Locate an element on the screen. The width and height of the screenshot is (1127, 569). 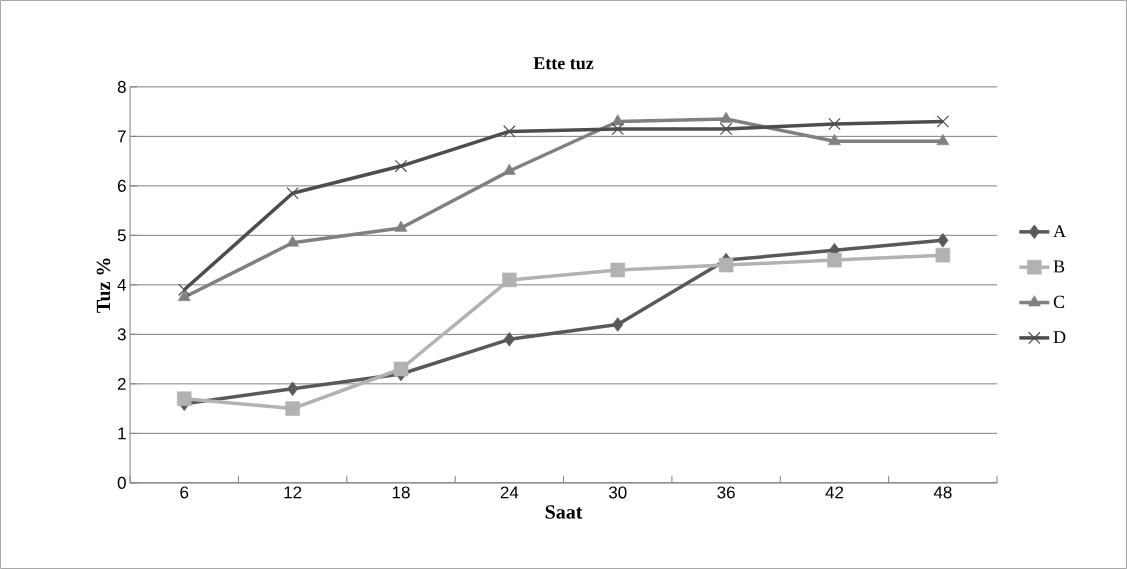
x-tick-label: 30 is located at coordinates (617, 492).